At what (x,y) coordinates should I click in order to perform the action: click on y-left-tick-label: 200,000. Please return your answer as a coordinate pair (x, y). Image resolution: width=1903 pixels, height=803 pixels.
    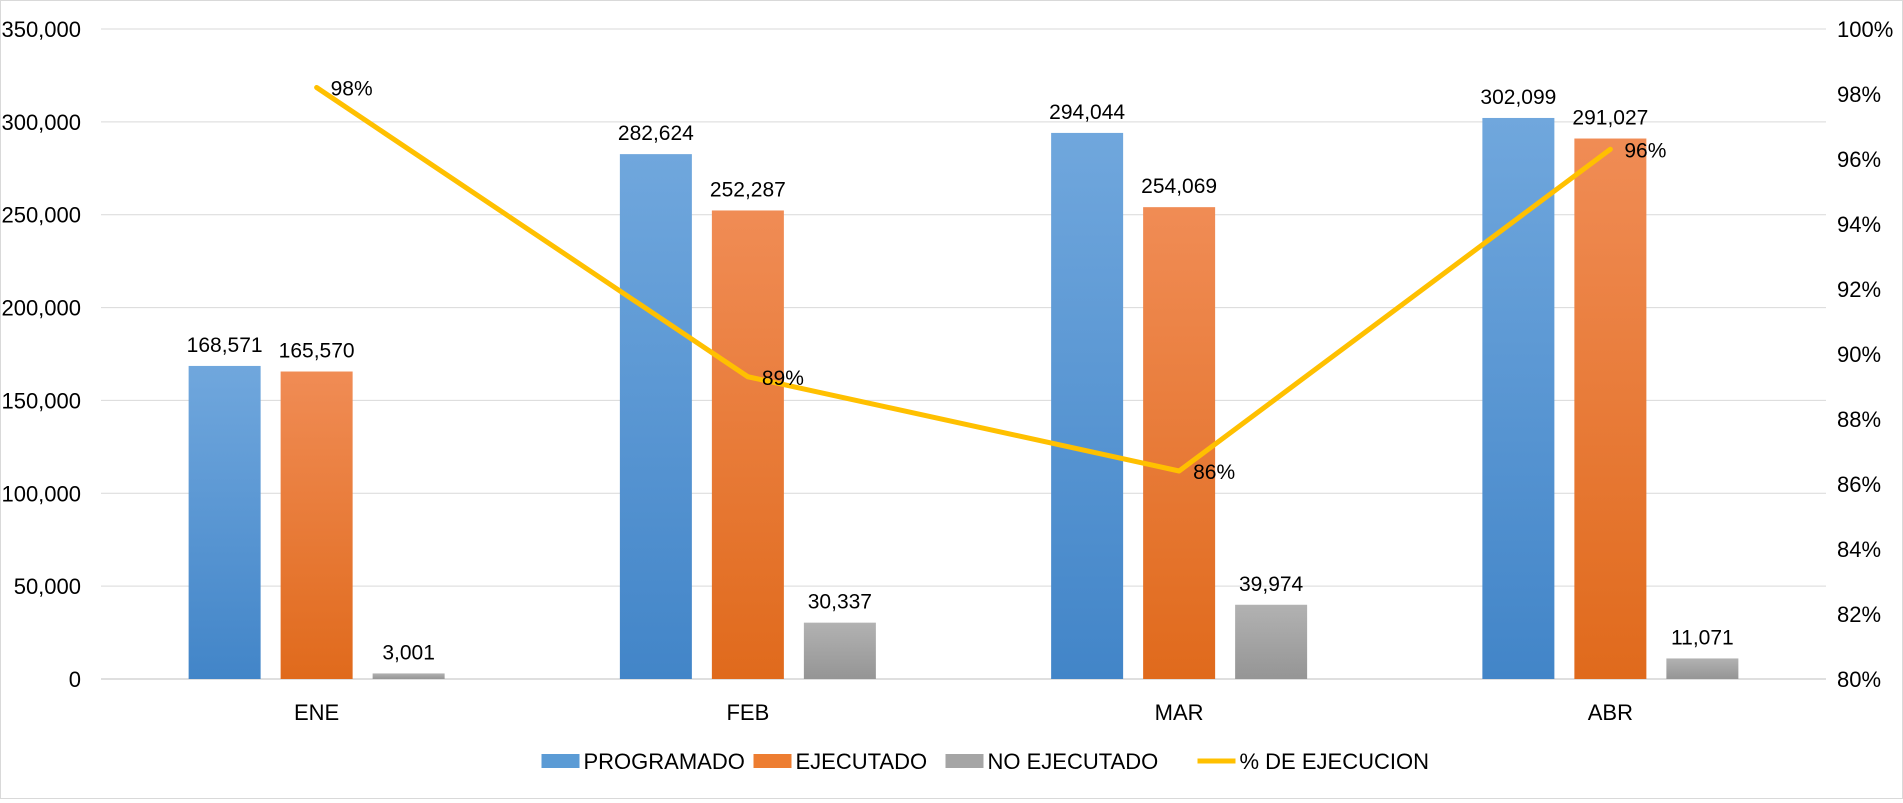
    Looking at the image, I should click on (41, 308).